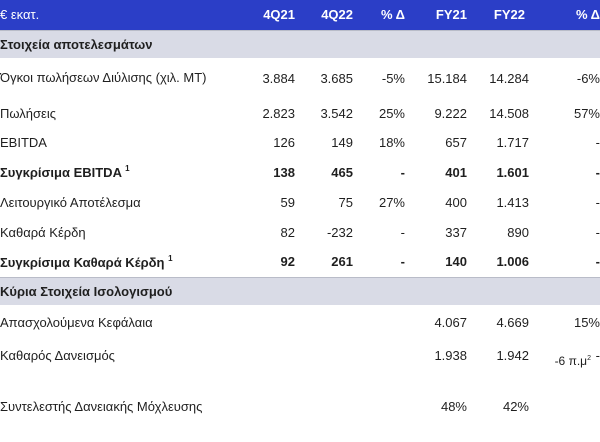 Image resolution: width=600 pixels, height=442 pixels. I want to click on cell-fy21: 15.184, so click(447, 78).